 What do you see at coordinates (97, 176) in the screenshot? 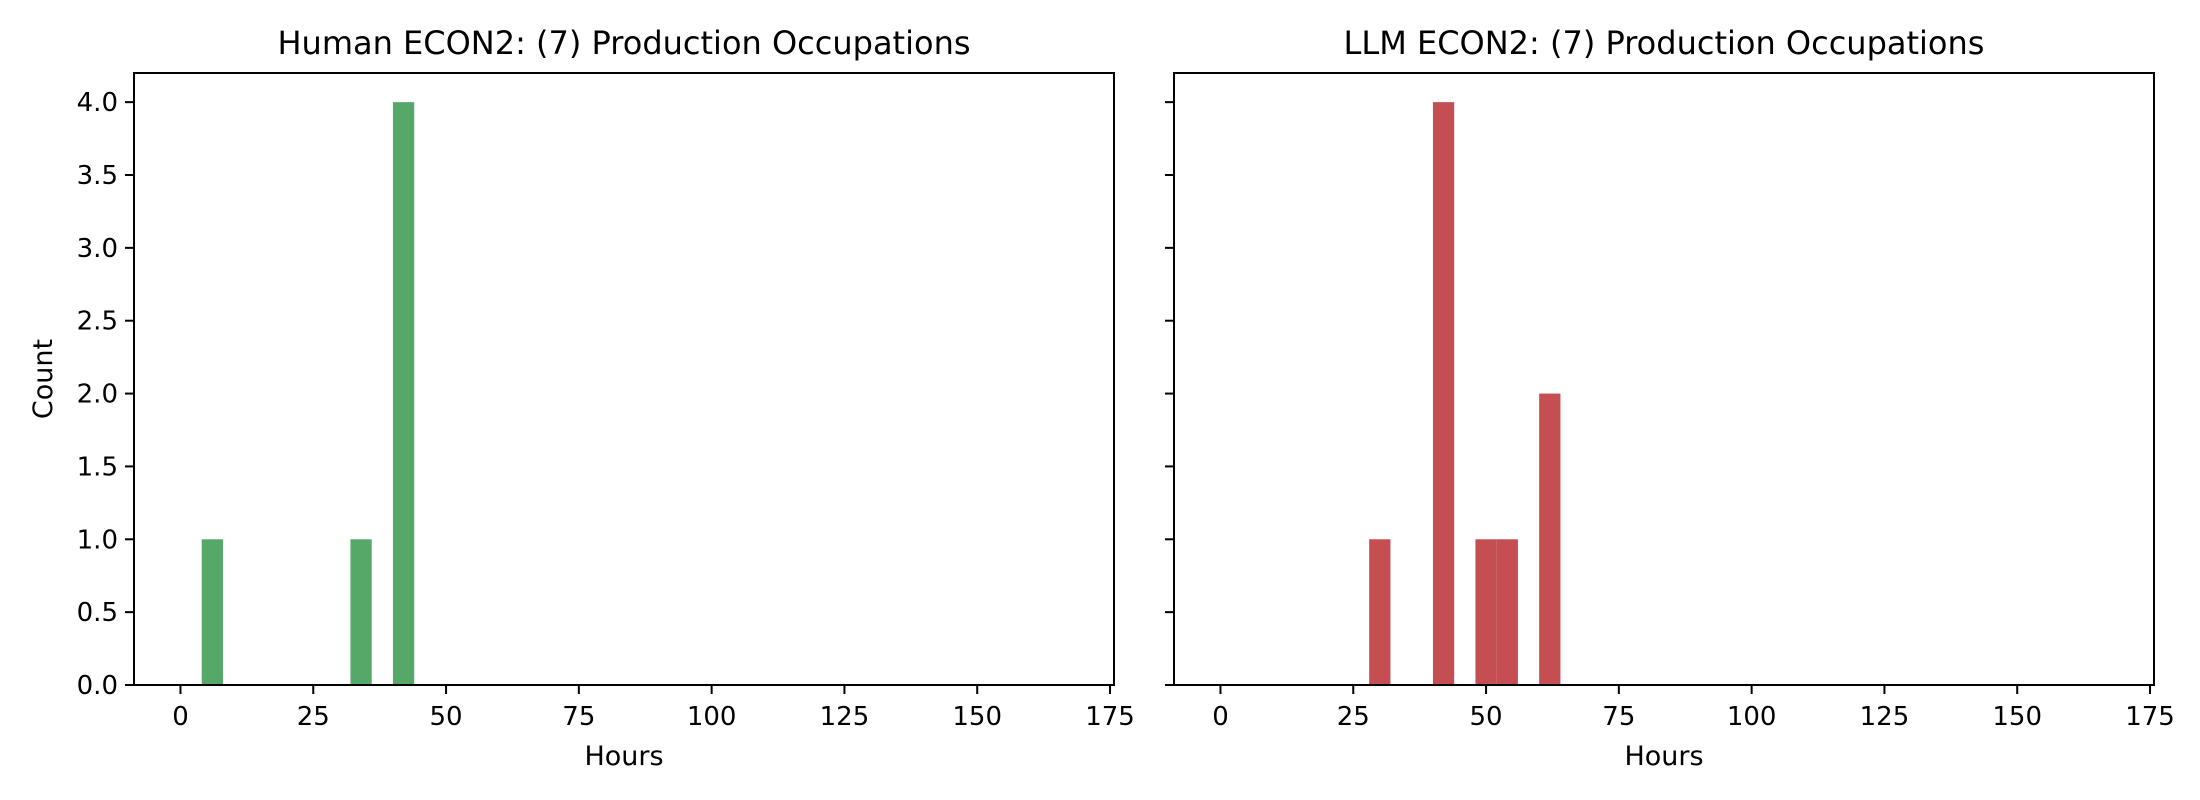
I see `y-tick-label: 3.5` at bounding box center [97, 176].